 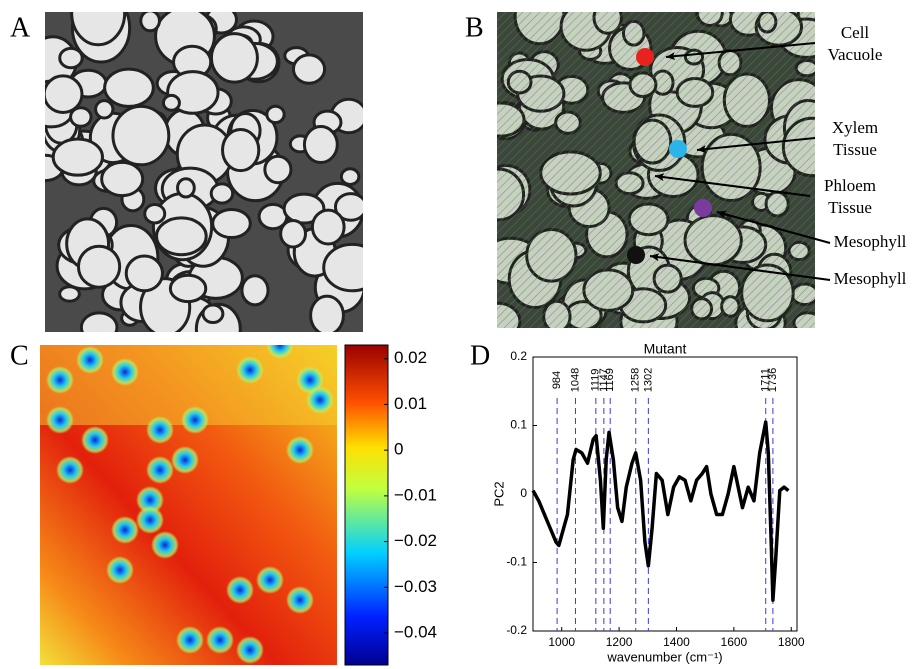 I want to click on colorbar-tick-label: 0.01, so click(x=410, y=403).